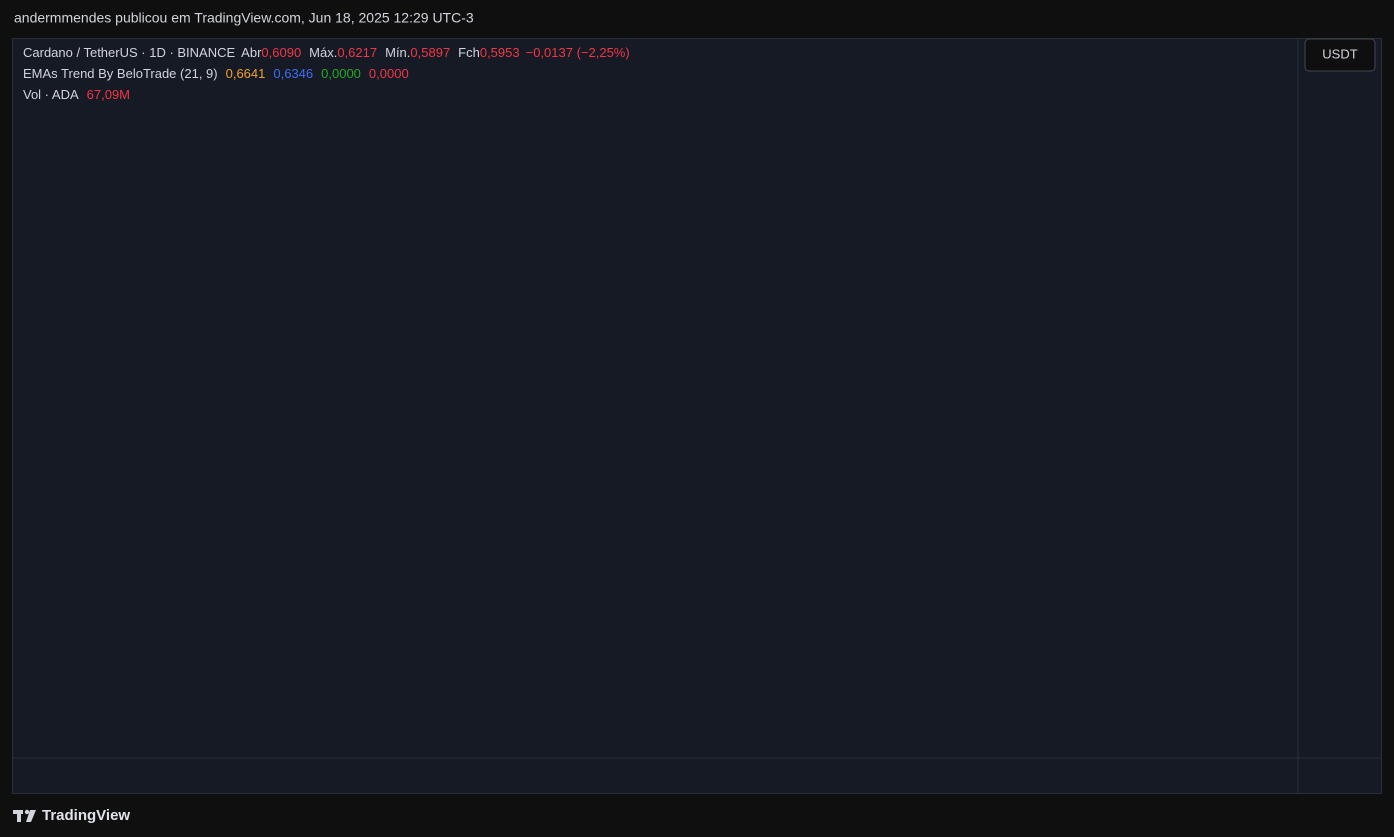 This screenshot has height=837, width=1394. I want to click on legend-line-3: Vol · ADA 67,09M, so click(76, 94).